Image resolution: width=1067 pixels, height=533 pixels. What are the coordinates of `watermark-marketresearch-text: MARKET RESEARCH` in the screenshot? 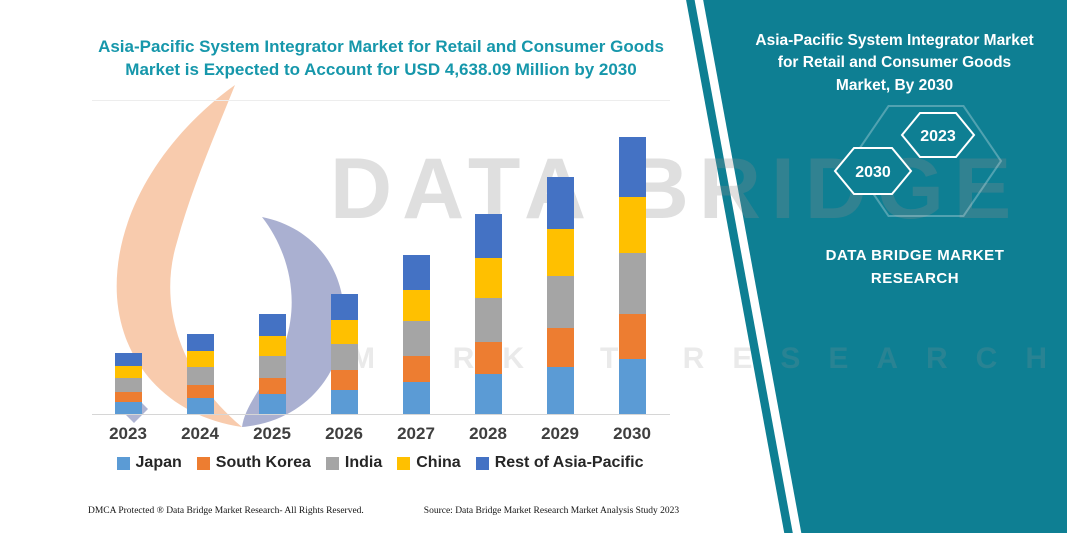 It's located at (708, 358).